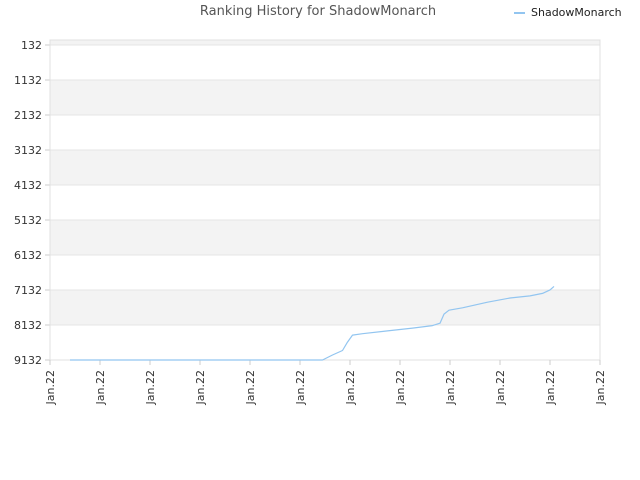 This screenshot has width=640, height=480. I want to click on y-tick-label: 7132, so click(28, 290).